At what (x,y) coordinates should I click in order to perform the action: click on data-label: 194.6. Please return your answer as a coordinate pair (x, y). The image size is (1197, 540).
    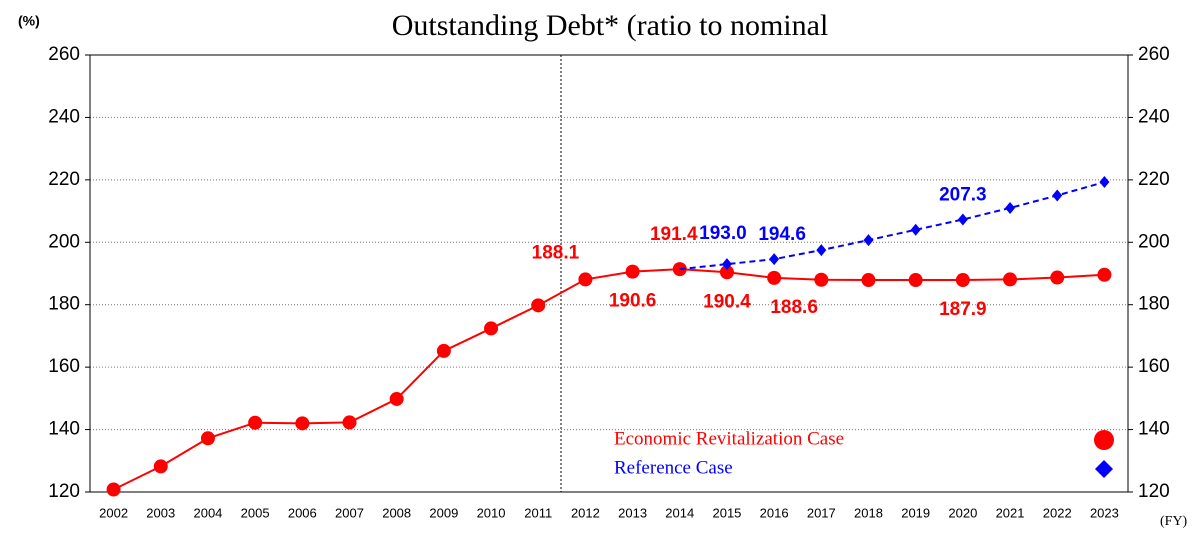
    Looking at the image, I should click on (782, 234).